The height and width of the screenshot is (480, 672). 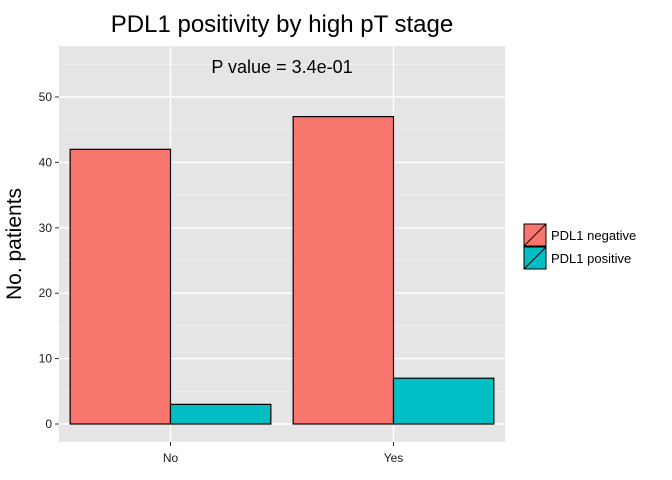 I want to click on y-axis-label: No. patients, so click(x=14, y=244).